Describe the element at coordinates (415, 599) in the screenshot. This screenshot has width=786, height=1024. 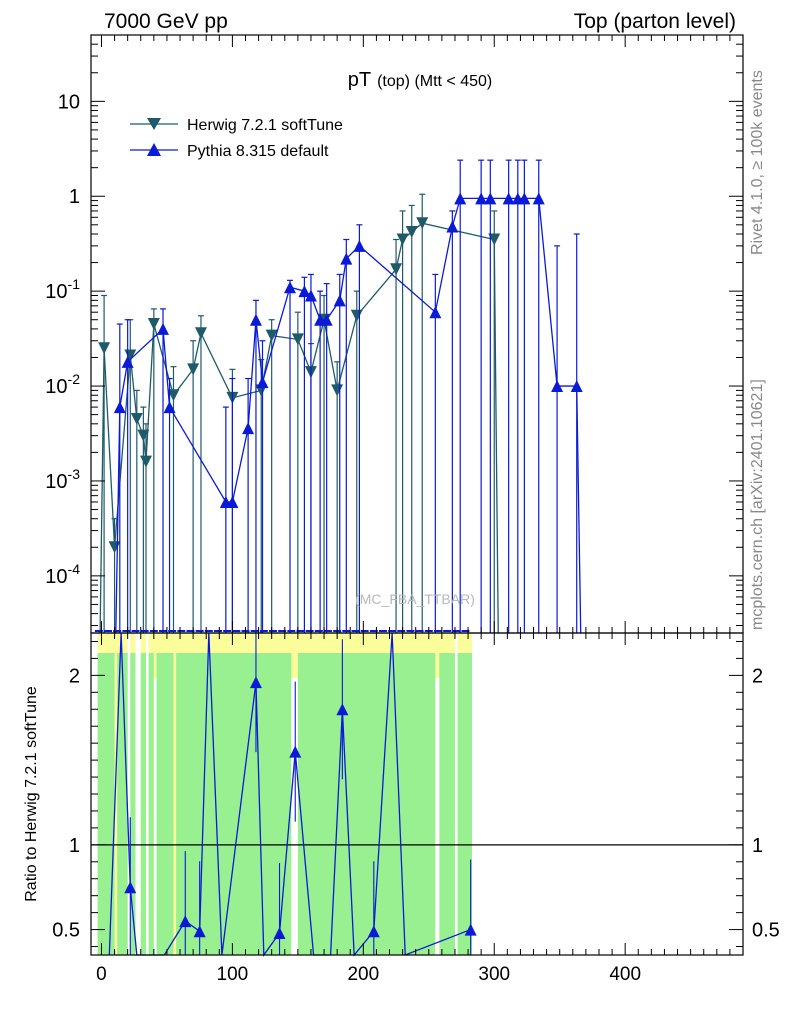
I see `analysis-watermark: (MC_FBA_TTBAR)` at that location.